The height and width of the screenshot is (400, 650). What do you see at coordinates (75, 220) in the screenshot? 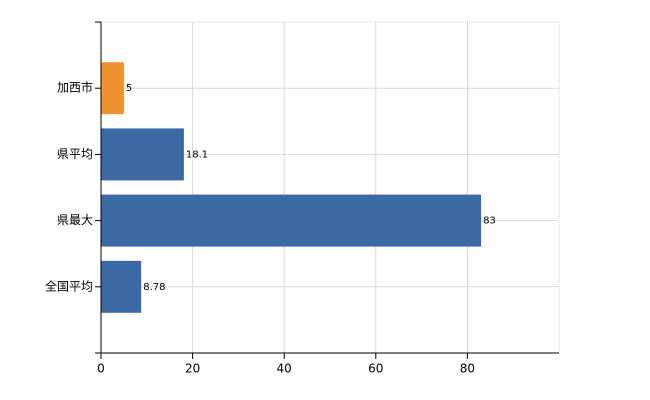
I see `y-tick-label: 県最大` at bounding box center [75, 220].